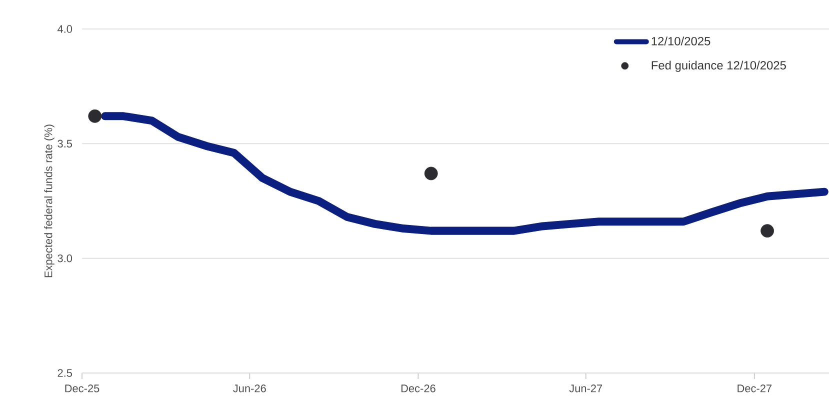 The width and height of the screenshot is (829, 411). What do you see at coordinates (65, 144) in the screenshot?
I see `y-tick-label: 3.5` at bounding box center [65, 144].